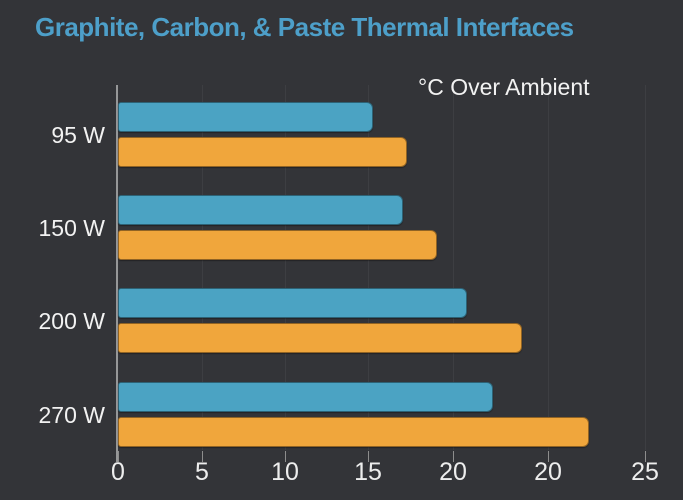 This screenshot has width=683, height=500. I want to click on x-tick-label: 15, so click(368, 472).